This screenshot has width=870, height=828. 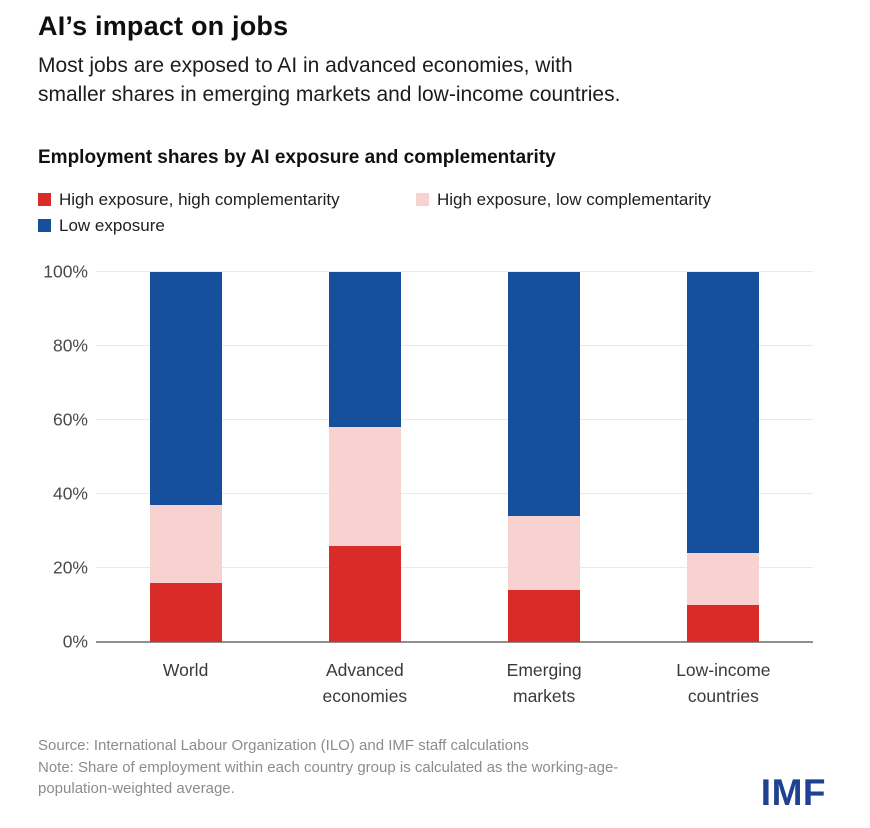 I want to click on x-category-label: Emerging markets, so click(x=544, y=683).